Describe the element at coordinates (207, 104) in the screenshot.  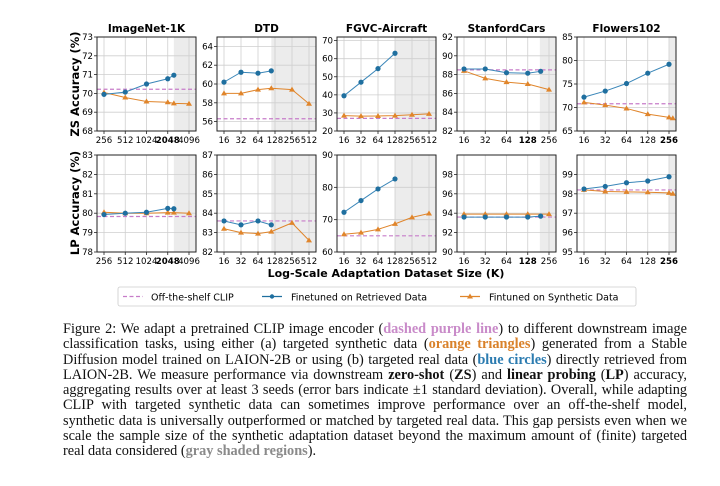
I see `y-tick-label: 58` at that location.